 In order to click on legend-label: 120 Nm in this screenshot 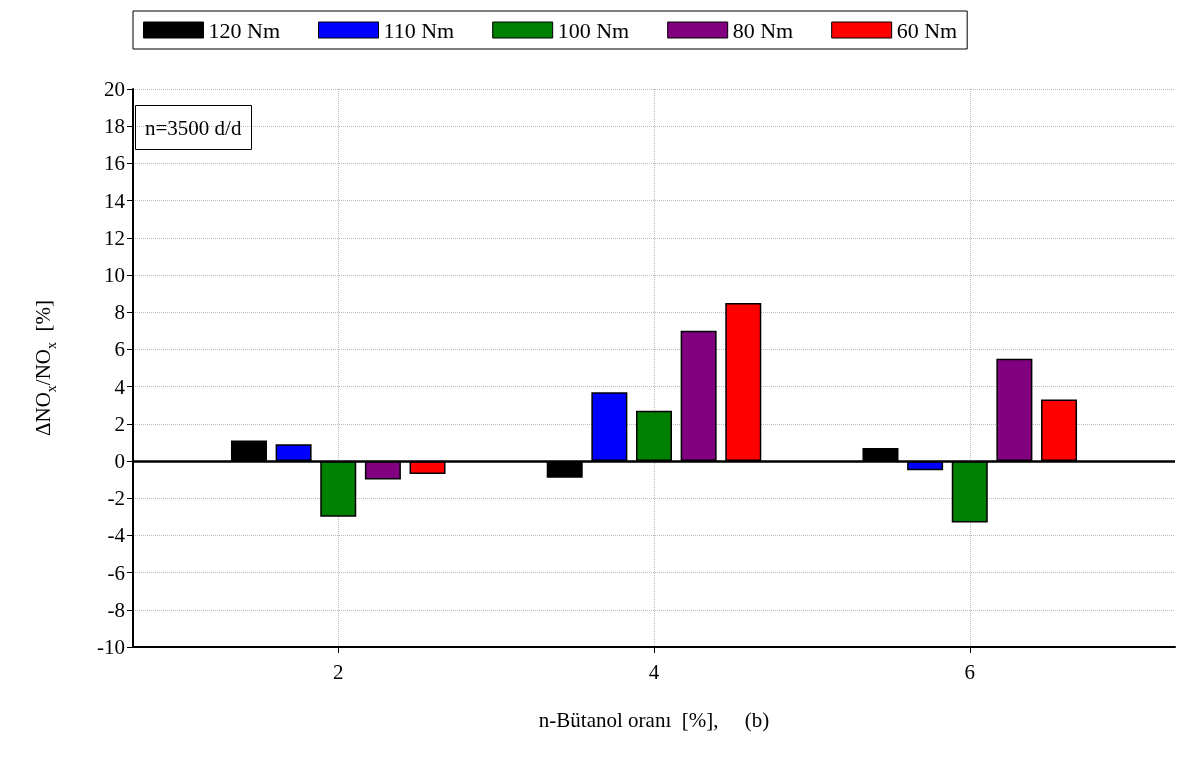, I will do `click(244, 30)`.